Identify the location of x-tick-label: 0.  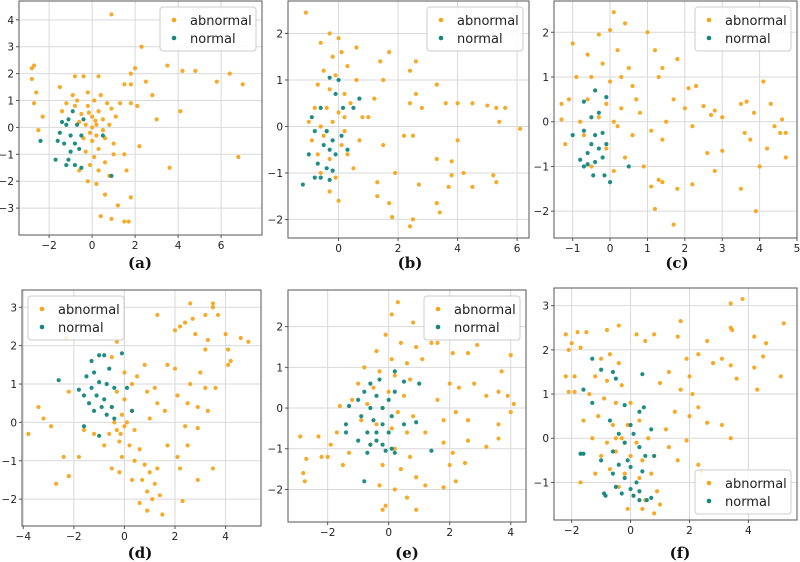
(630, 531).